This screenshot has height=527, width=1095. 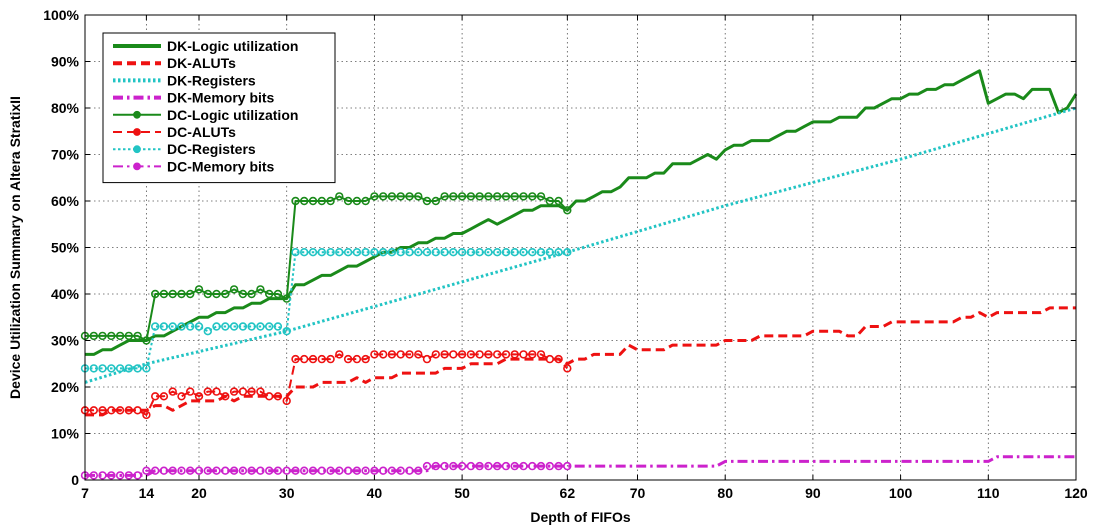 I want to click on legend-label: DK-Logic utilization, so click(x=232, y=46).